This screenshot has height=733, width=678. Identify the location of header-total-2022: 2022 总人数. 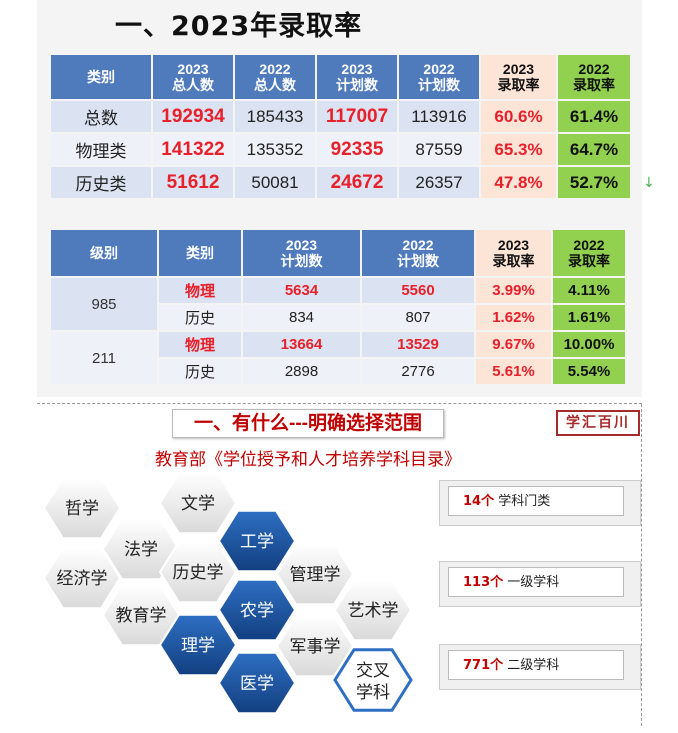
(275, 77).